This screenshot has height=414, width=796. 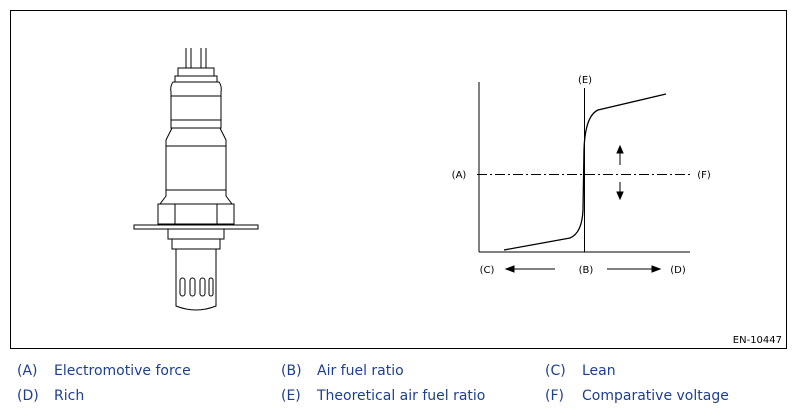 What do you see at coordinates (69, 396) in the screenshot?
I see `legend-text: Rich` at bounding box center [69, 396].